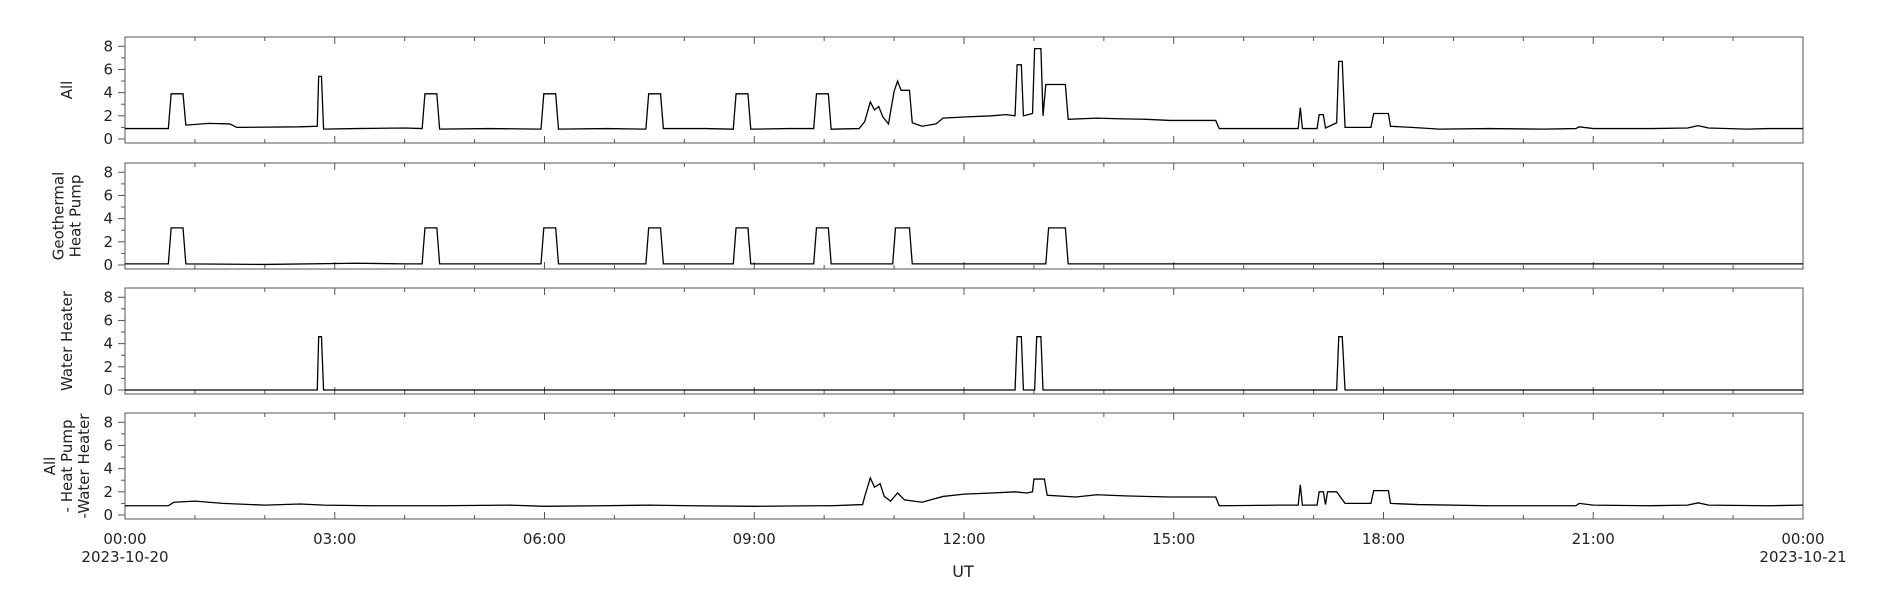 The height and width of the screenshot is (607, 1903). What do you see at coordinates (124, 557) in the screenshot?
I see `x-date-start-label: 2023-10-20` at bounding box center [124, 557].